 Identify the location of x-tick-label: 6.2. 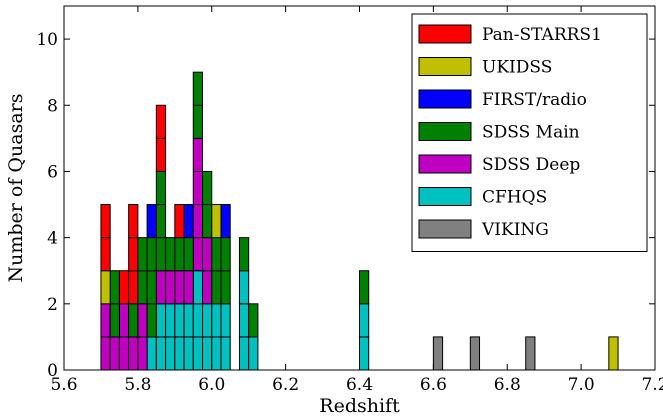
(285, 385).